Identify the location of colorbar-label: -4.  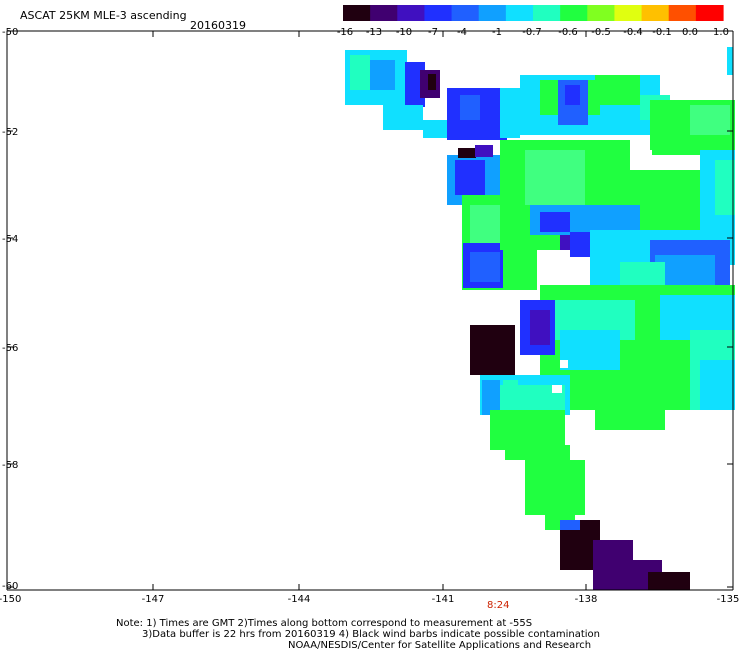
(462, 32).